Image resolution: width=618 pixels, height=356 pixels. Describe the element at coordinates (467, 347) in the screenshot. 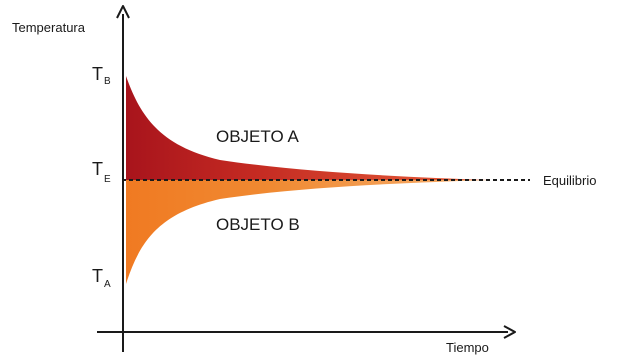

I see `x-axis-title: Tiempo` at that location.